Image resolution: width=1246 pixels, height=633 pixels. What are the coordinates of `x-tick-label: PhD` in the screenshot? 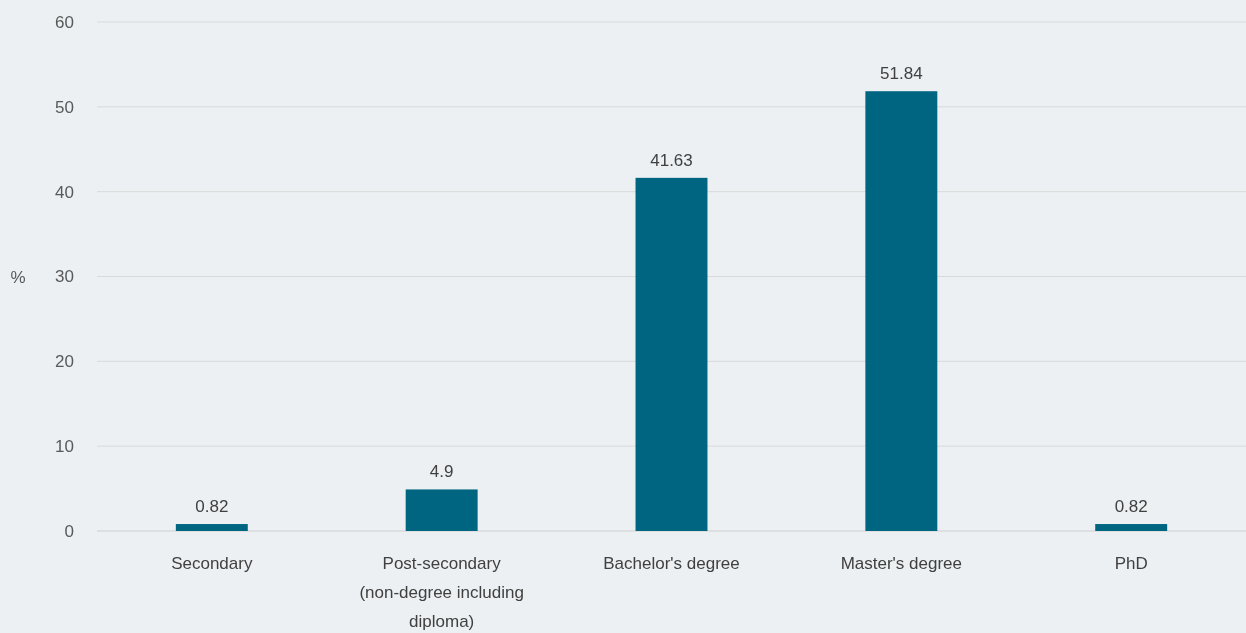 It's located at (1131, 563).